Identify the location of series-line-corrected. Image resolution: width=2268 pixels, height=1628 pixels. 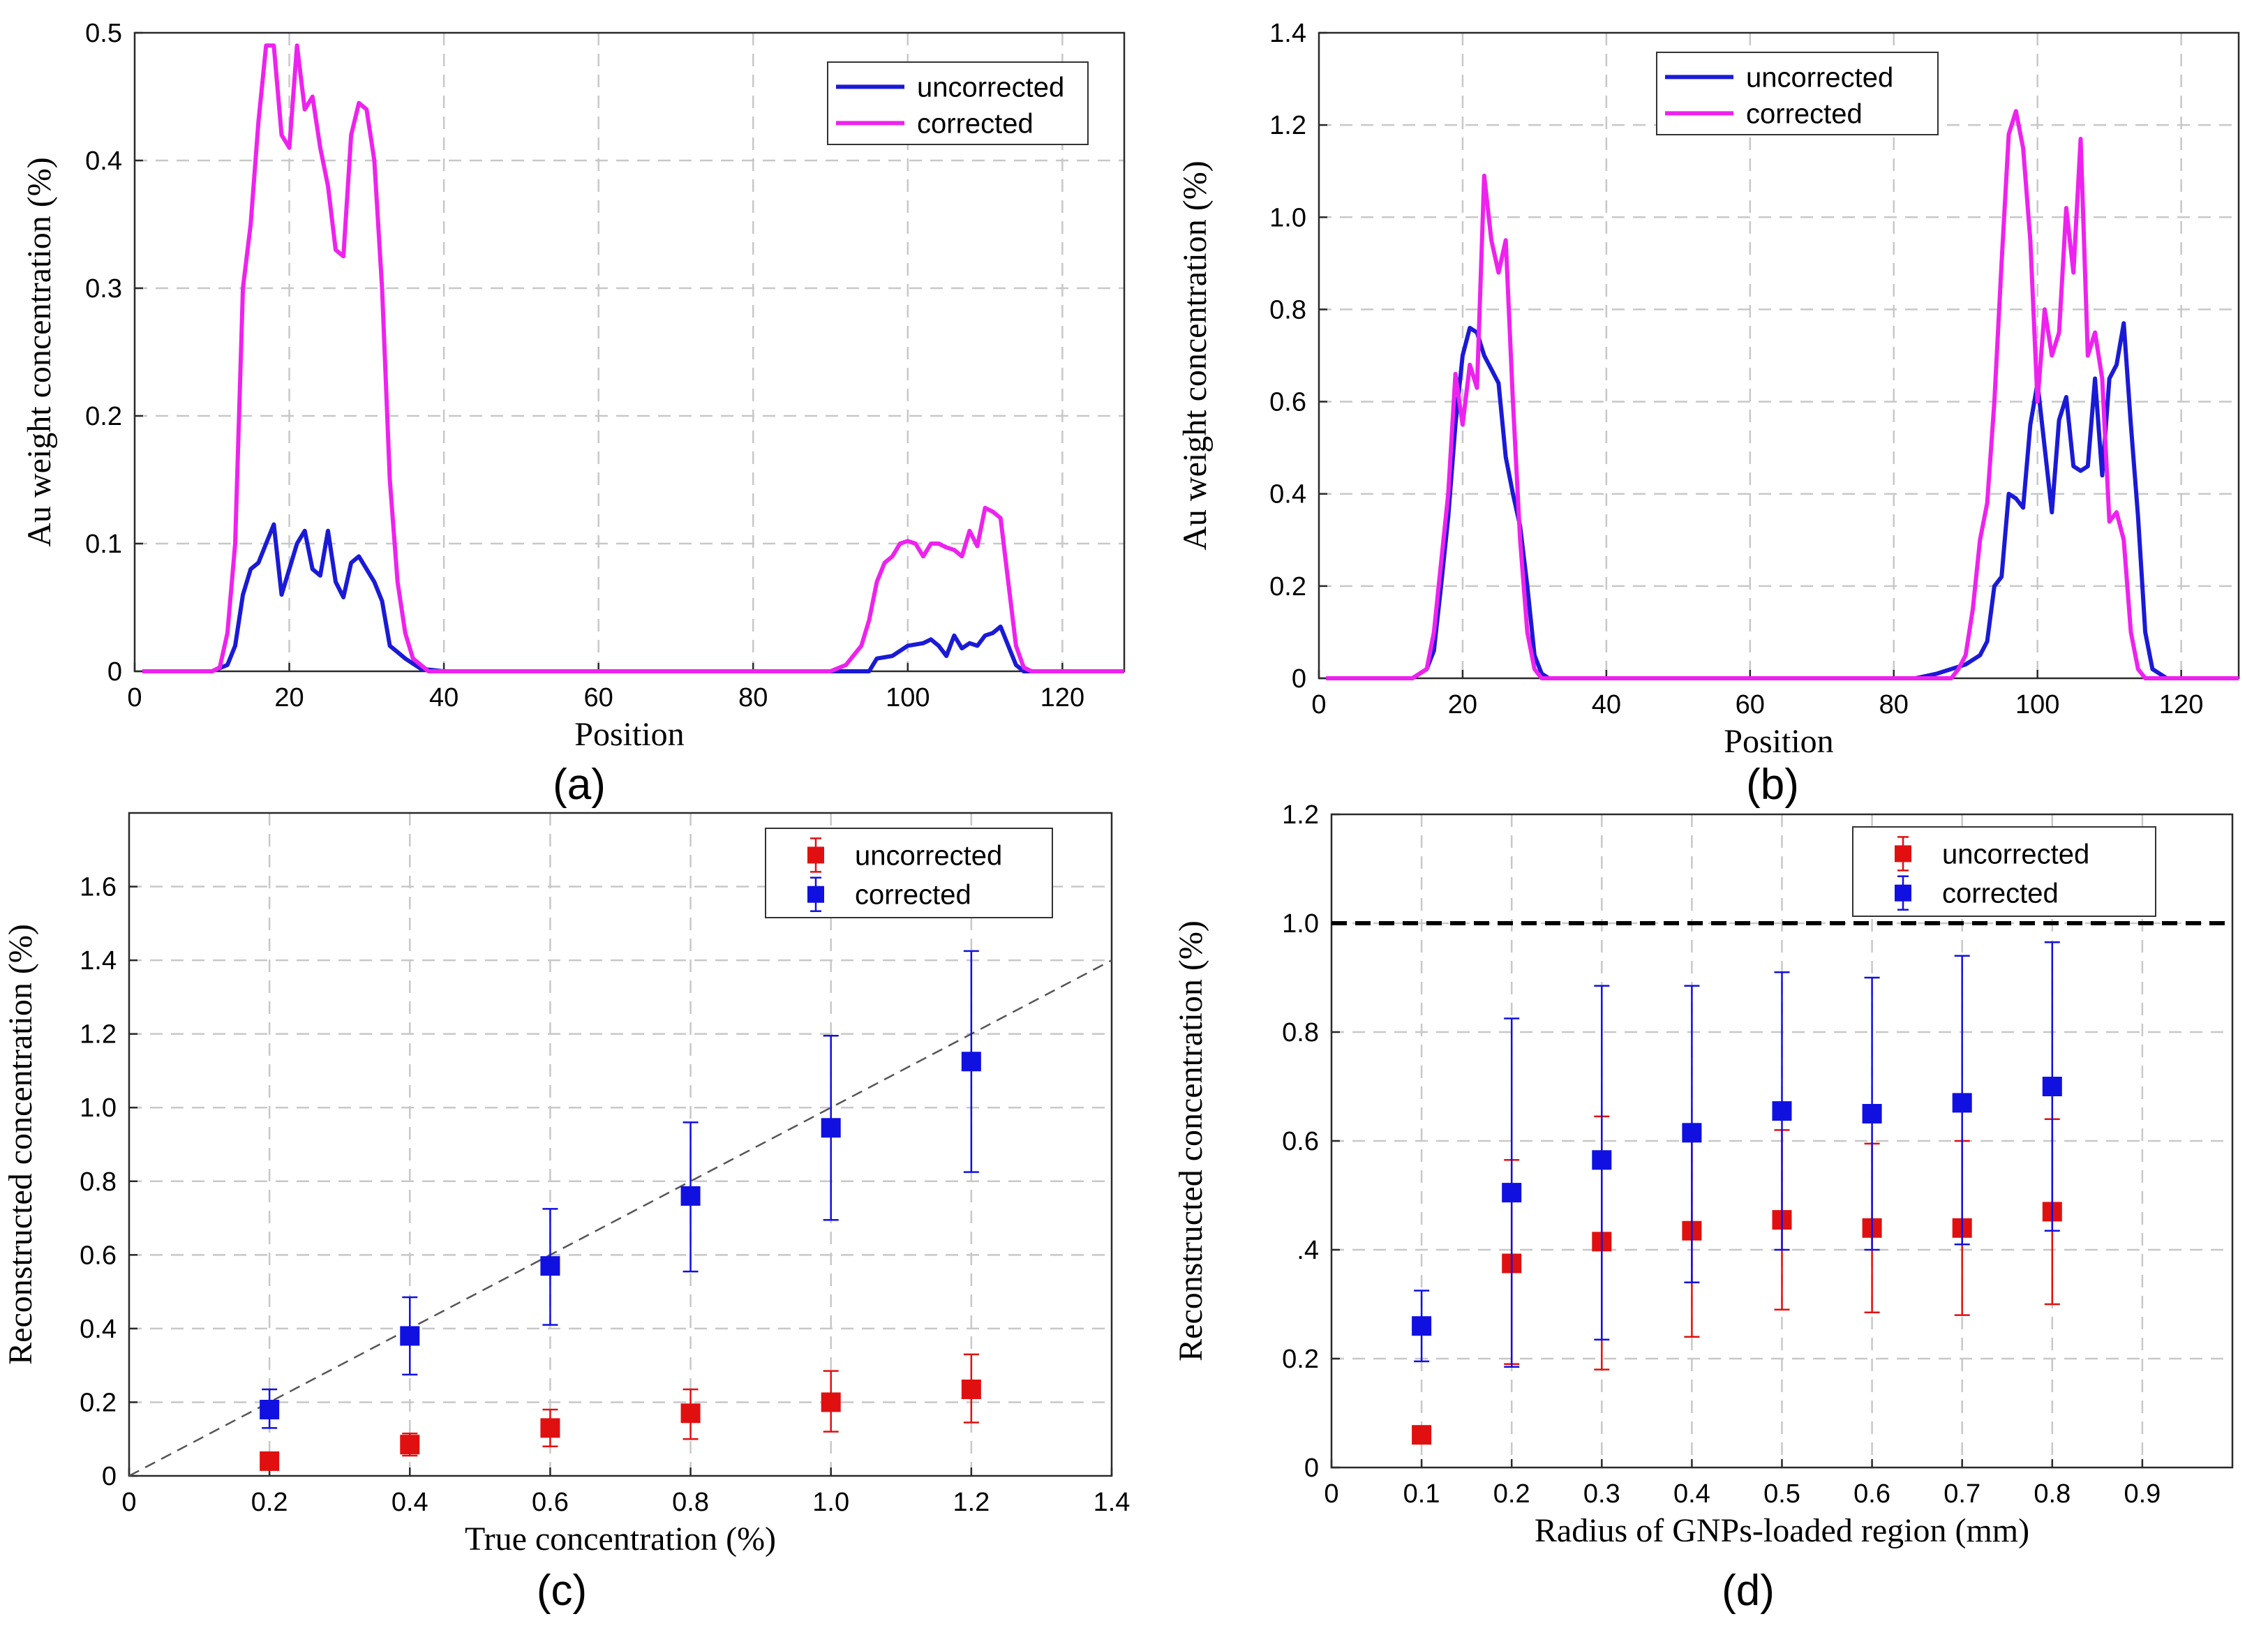
(1782, 394).